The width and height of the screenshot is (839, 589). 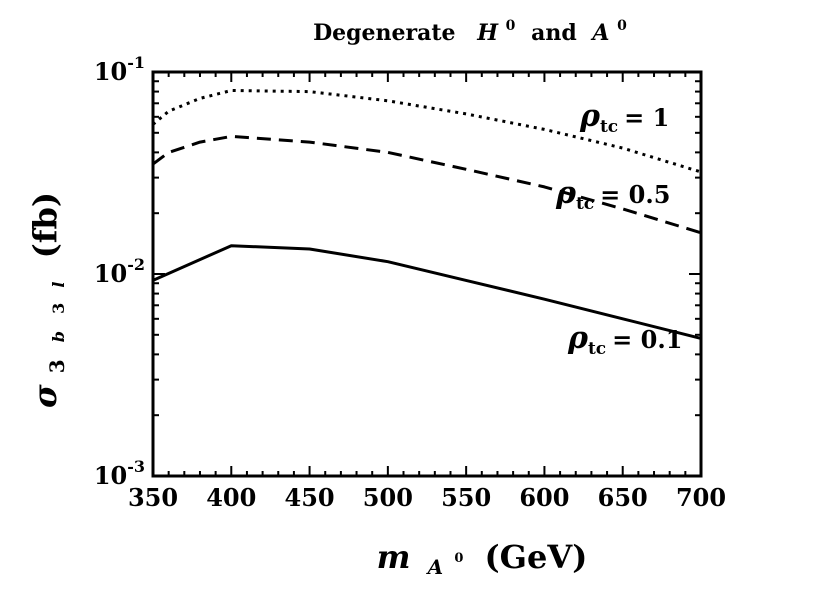 I want to click on title-sup-a: 0, so click(x=622, y=26).